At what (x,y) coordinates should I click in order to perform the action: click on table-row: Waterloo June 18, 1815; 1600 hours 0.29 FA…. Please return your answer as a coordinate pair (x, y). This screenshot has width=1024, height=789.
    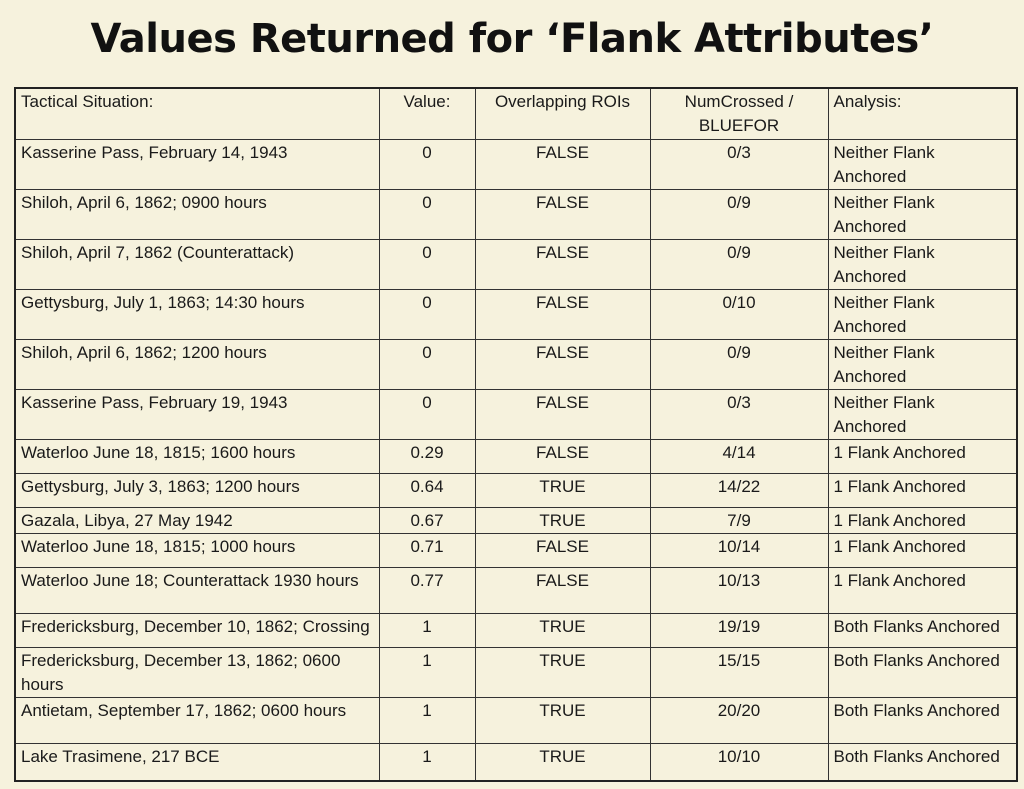
    Looking at the image, I should click on (516, 456).